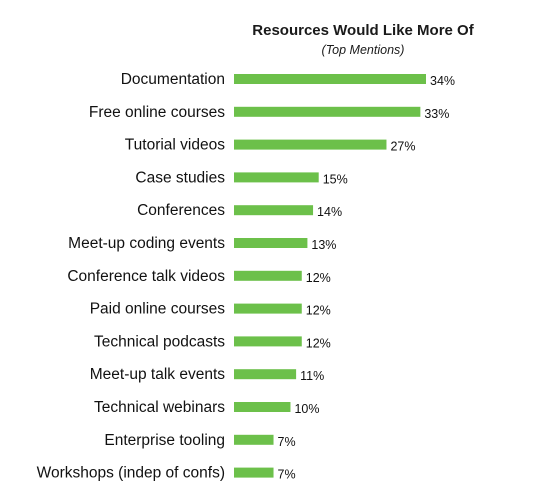 Image resolution: width=543 pixels, height=495 pixels. What do you see at coordinates (436, 114) in the screenshot?
I see `value-label: 33%` at bounding box center [436, 114].